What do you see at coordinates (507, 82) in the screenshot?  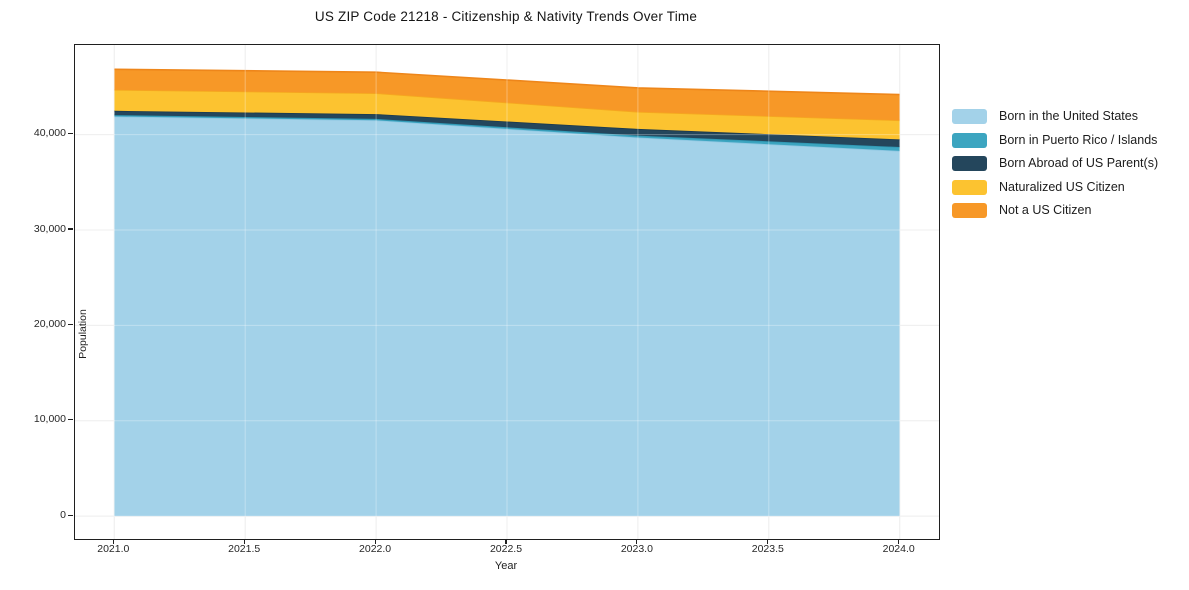 I see `edge-not-a-us-citizen` at bounding box center [507, 82].